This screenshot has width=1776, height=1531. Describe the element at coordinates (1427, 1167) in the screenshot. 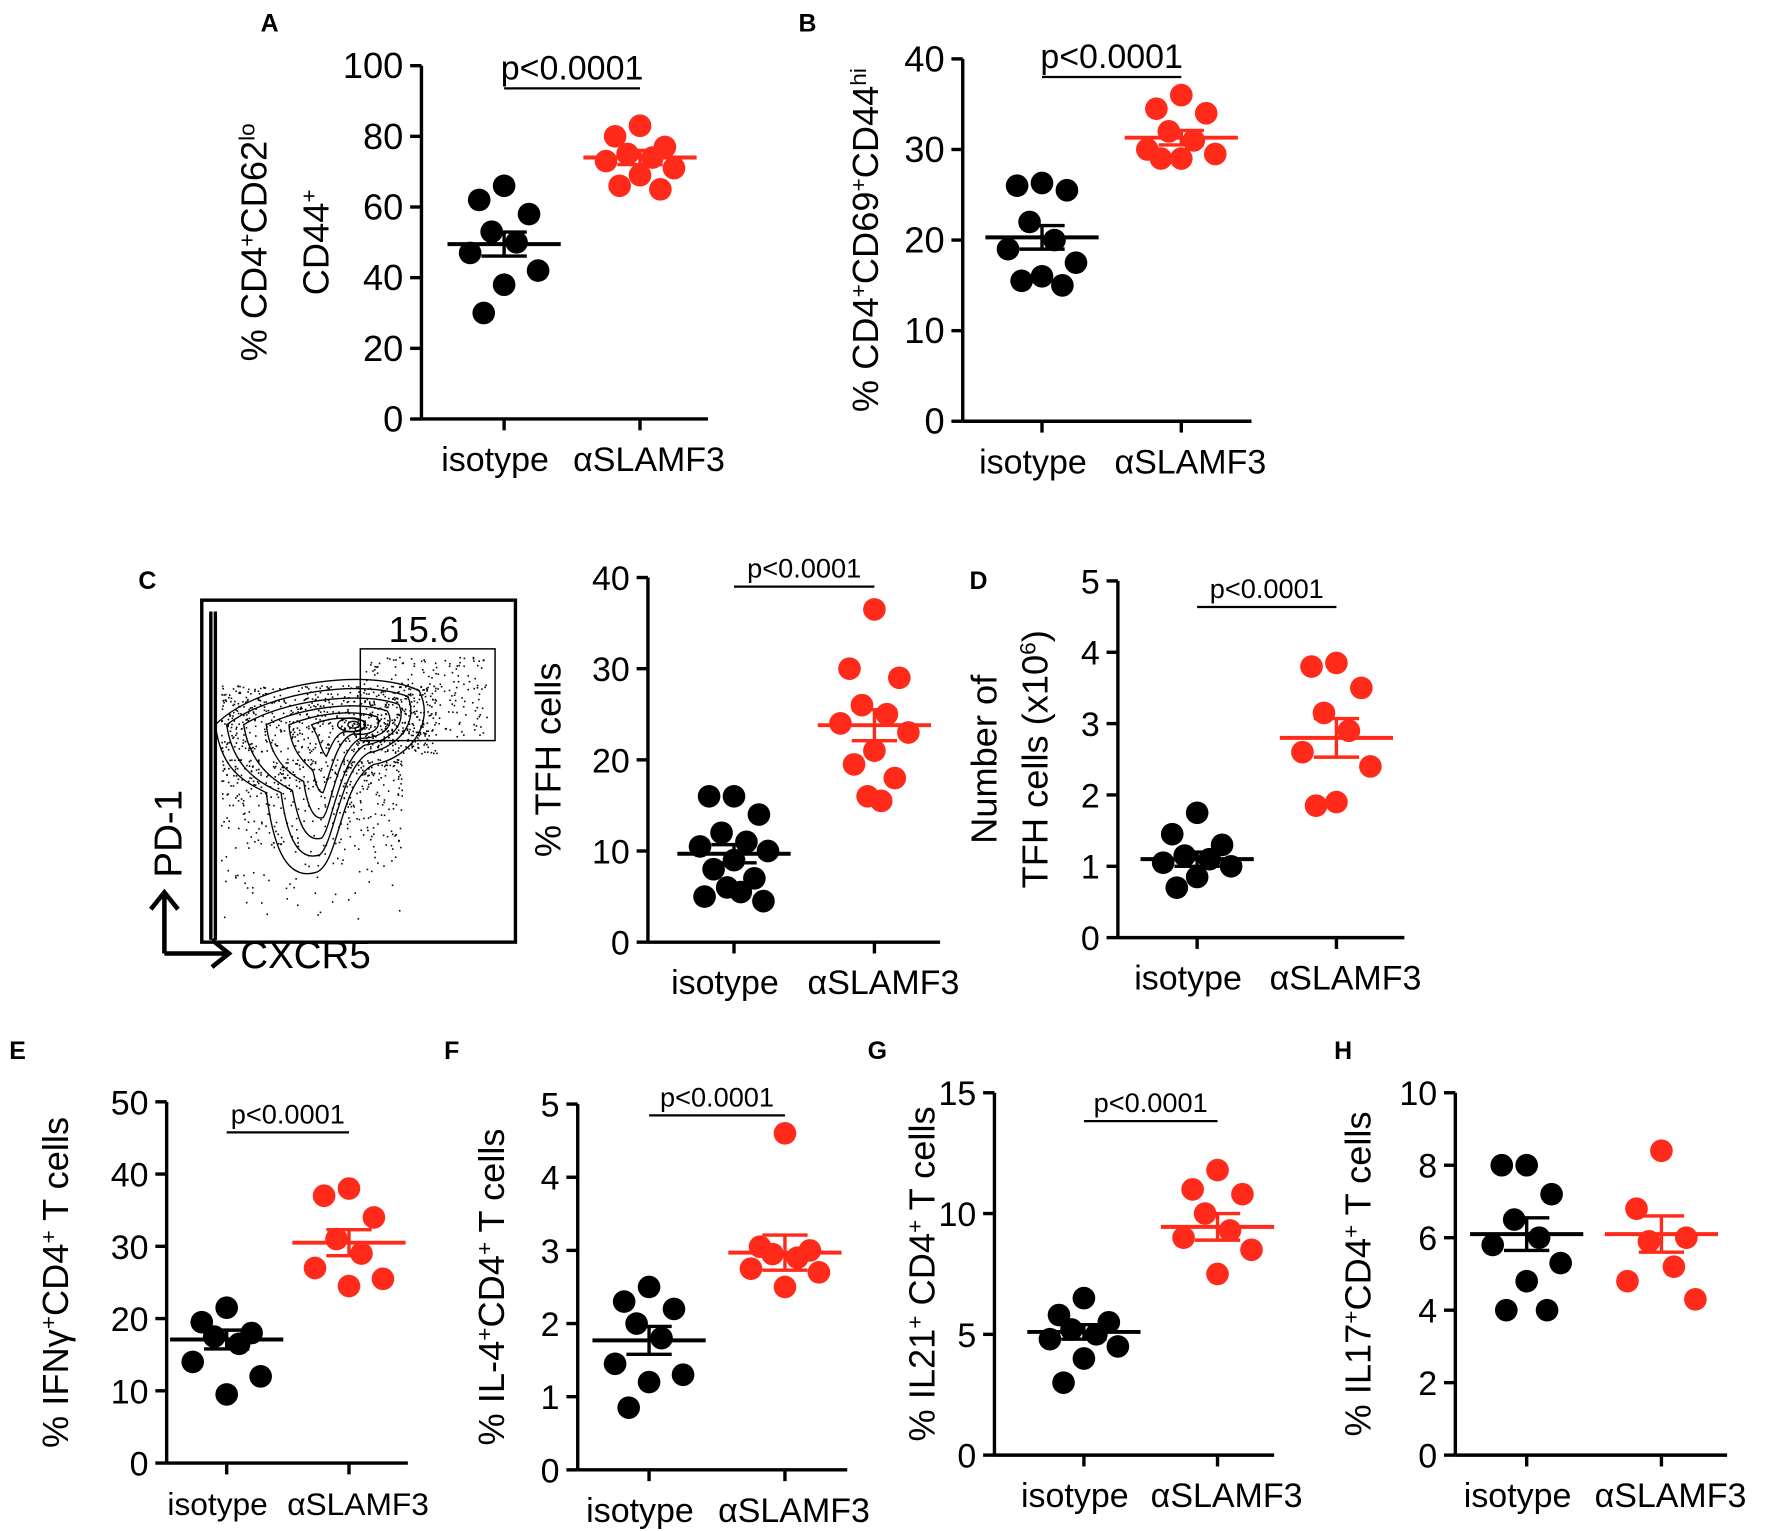

I see `y-tick-label: 8` at that location.